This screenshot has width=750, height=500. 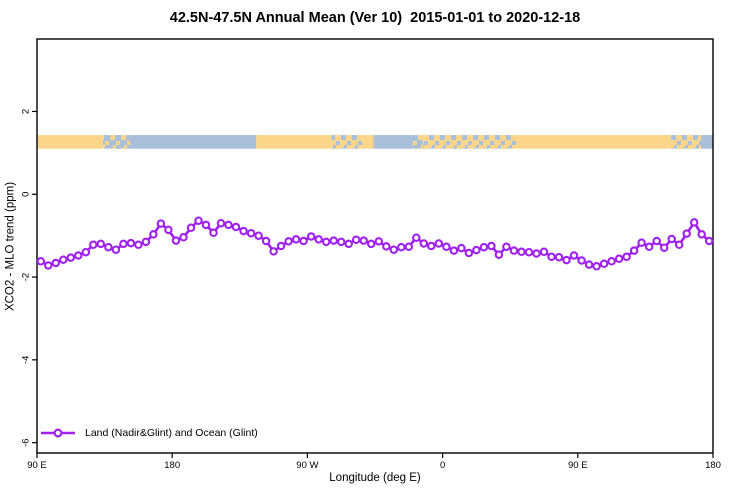 What do you see at coordinates (26, 194) in the screenshot?
I see `y-tick-label: 0` at bounding box center [26, 194].